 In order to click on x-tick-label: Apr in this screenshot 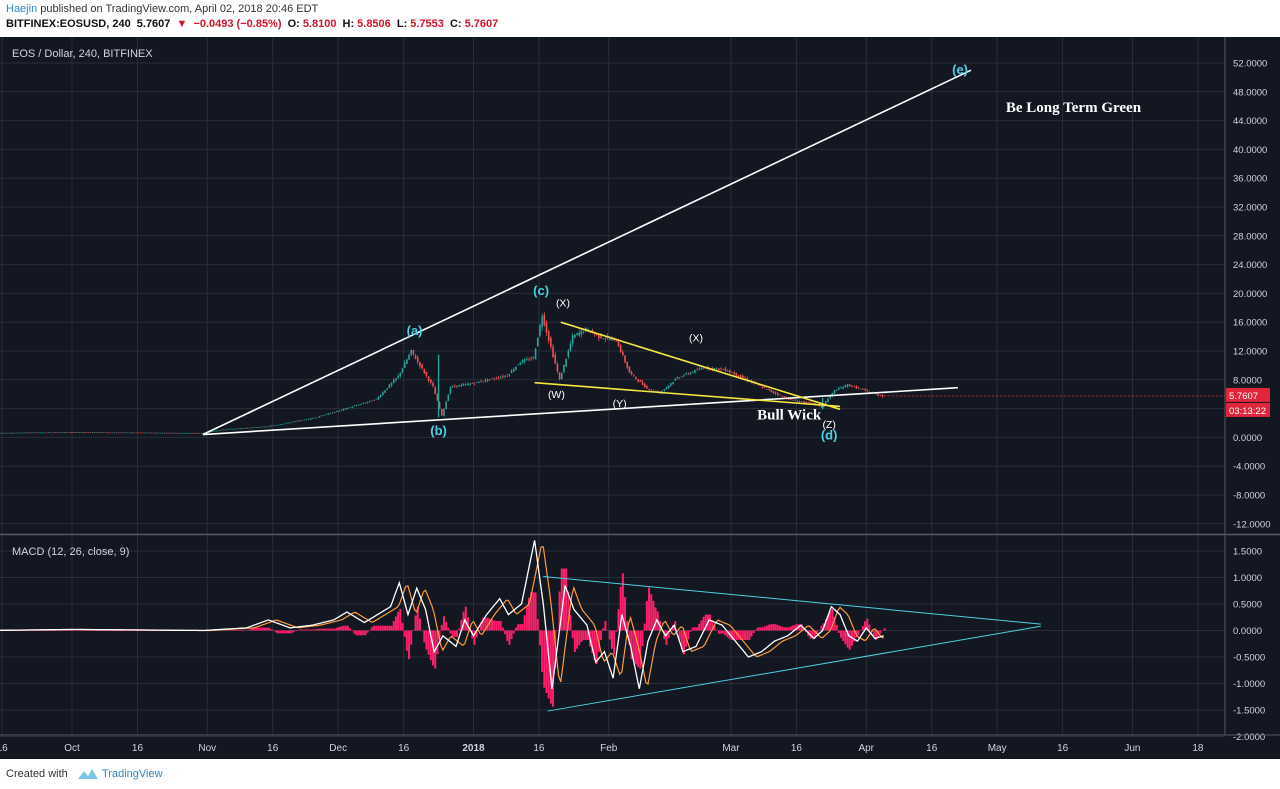, I will do `click(866, 748)`.